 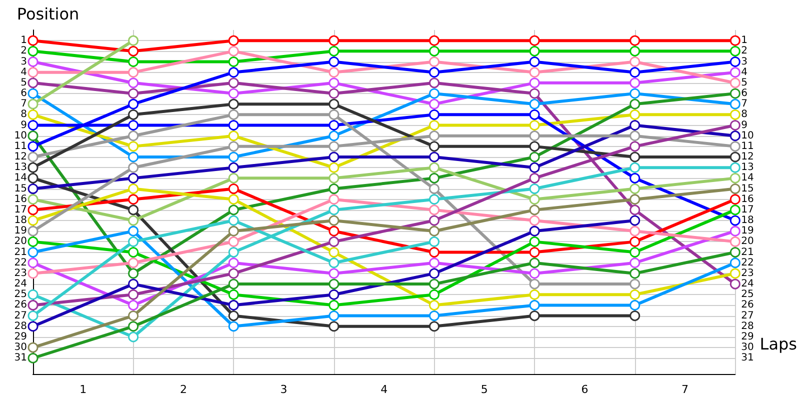 What do you see at coordinates (83, 389) in the screenshot?
I see `x-tick-label: 1` at bounding box center [83, 389].